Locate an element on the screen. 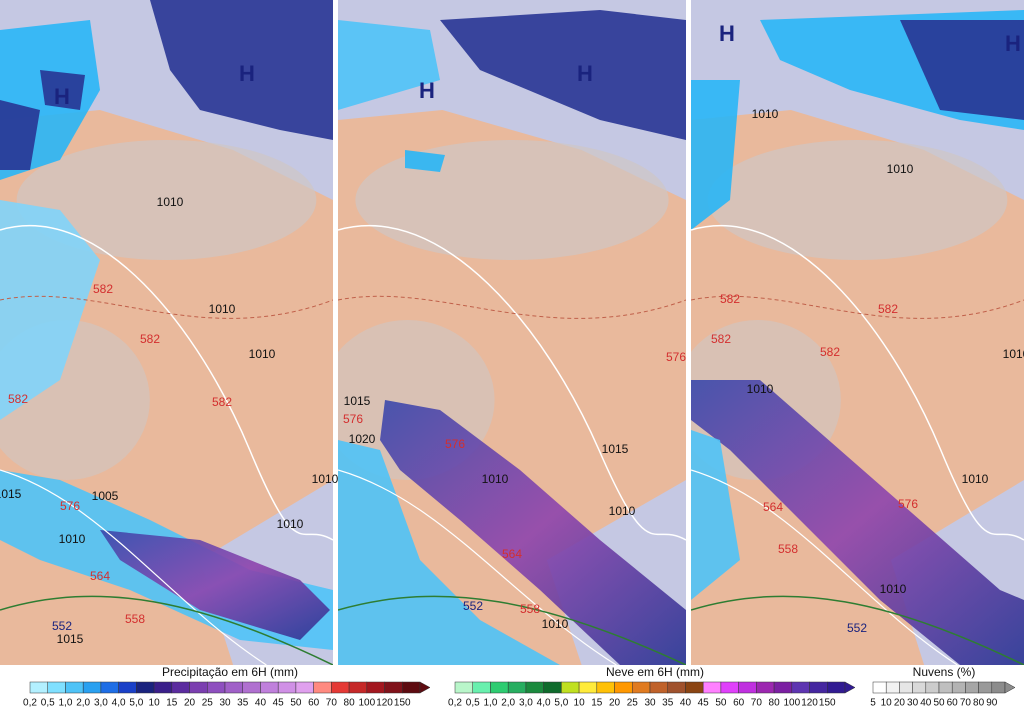  isobar is located at coordinates (857, 382).